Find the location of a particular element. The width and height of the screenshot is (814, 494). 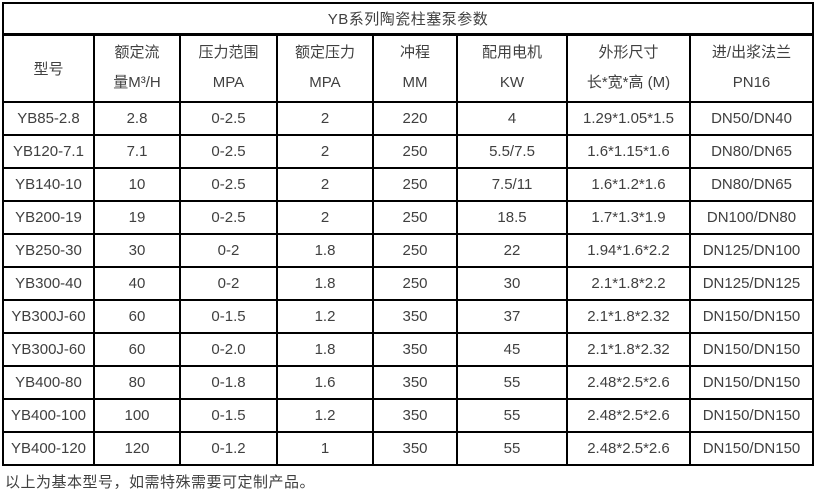

model-cell: YB400-120 is located at coordinates (48, 448).